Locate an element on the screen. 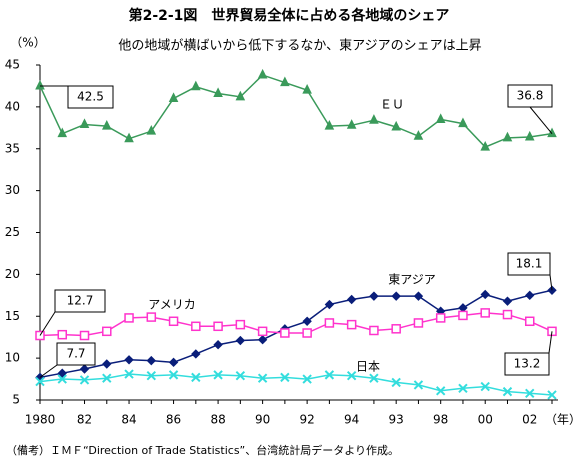 The height and width of the screenshot is (467, 578). y-tick-label: 5 is located at coordinates (16, 400).